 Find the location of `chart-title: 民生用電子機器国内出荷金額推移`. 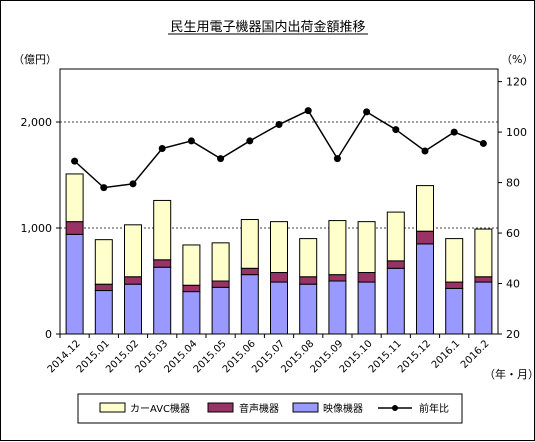

chart-title: 民生用電子機器国内出荷金額推移 is located at coordinates (267, 27).